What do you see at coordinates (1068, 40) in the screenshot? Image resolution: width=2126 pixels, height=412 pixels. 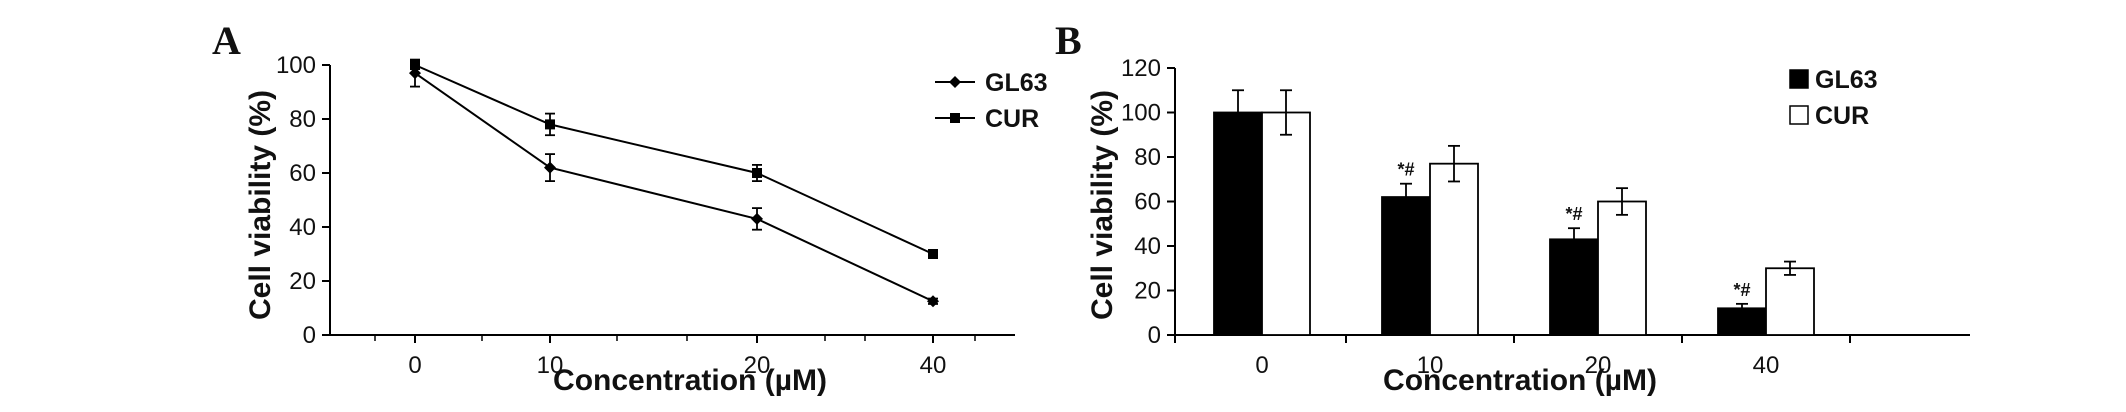 I see `panel-b-label: B` at bounding box center [1068, 40].